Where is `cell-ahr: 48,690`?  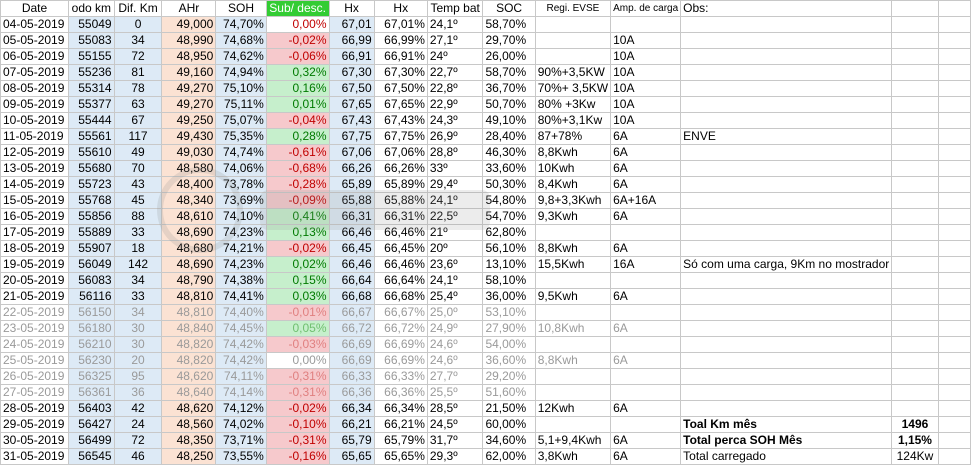 cell-ahr: 48,690 is located at coordinates (189, 264).